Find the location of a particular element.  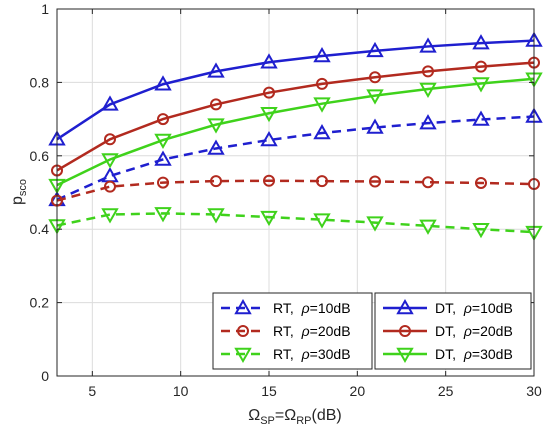

y-tick-label: 0.8 is located at coordinates (40, 82).